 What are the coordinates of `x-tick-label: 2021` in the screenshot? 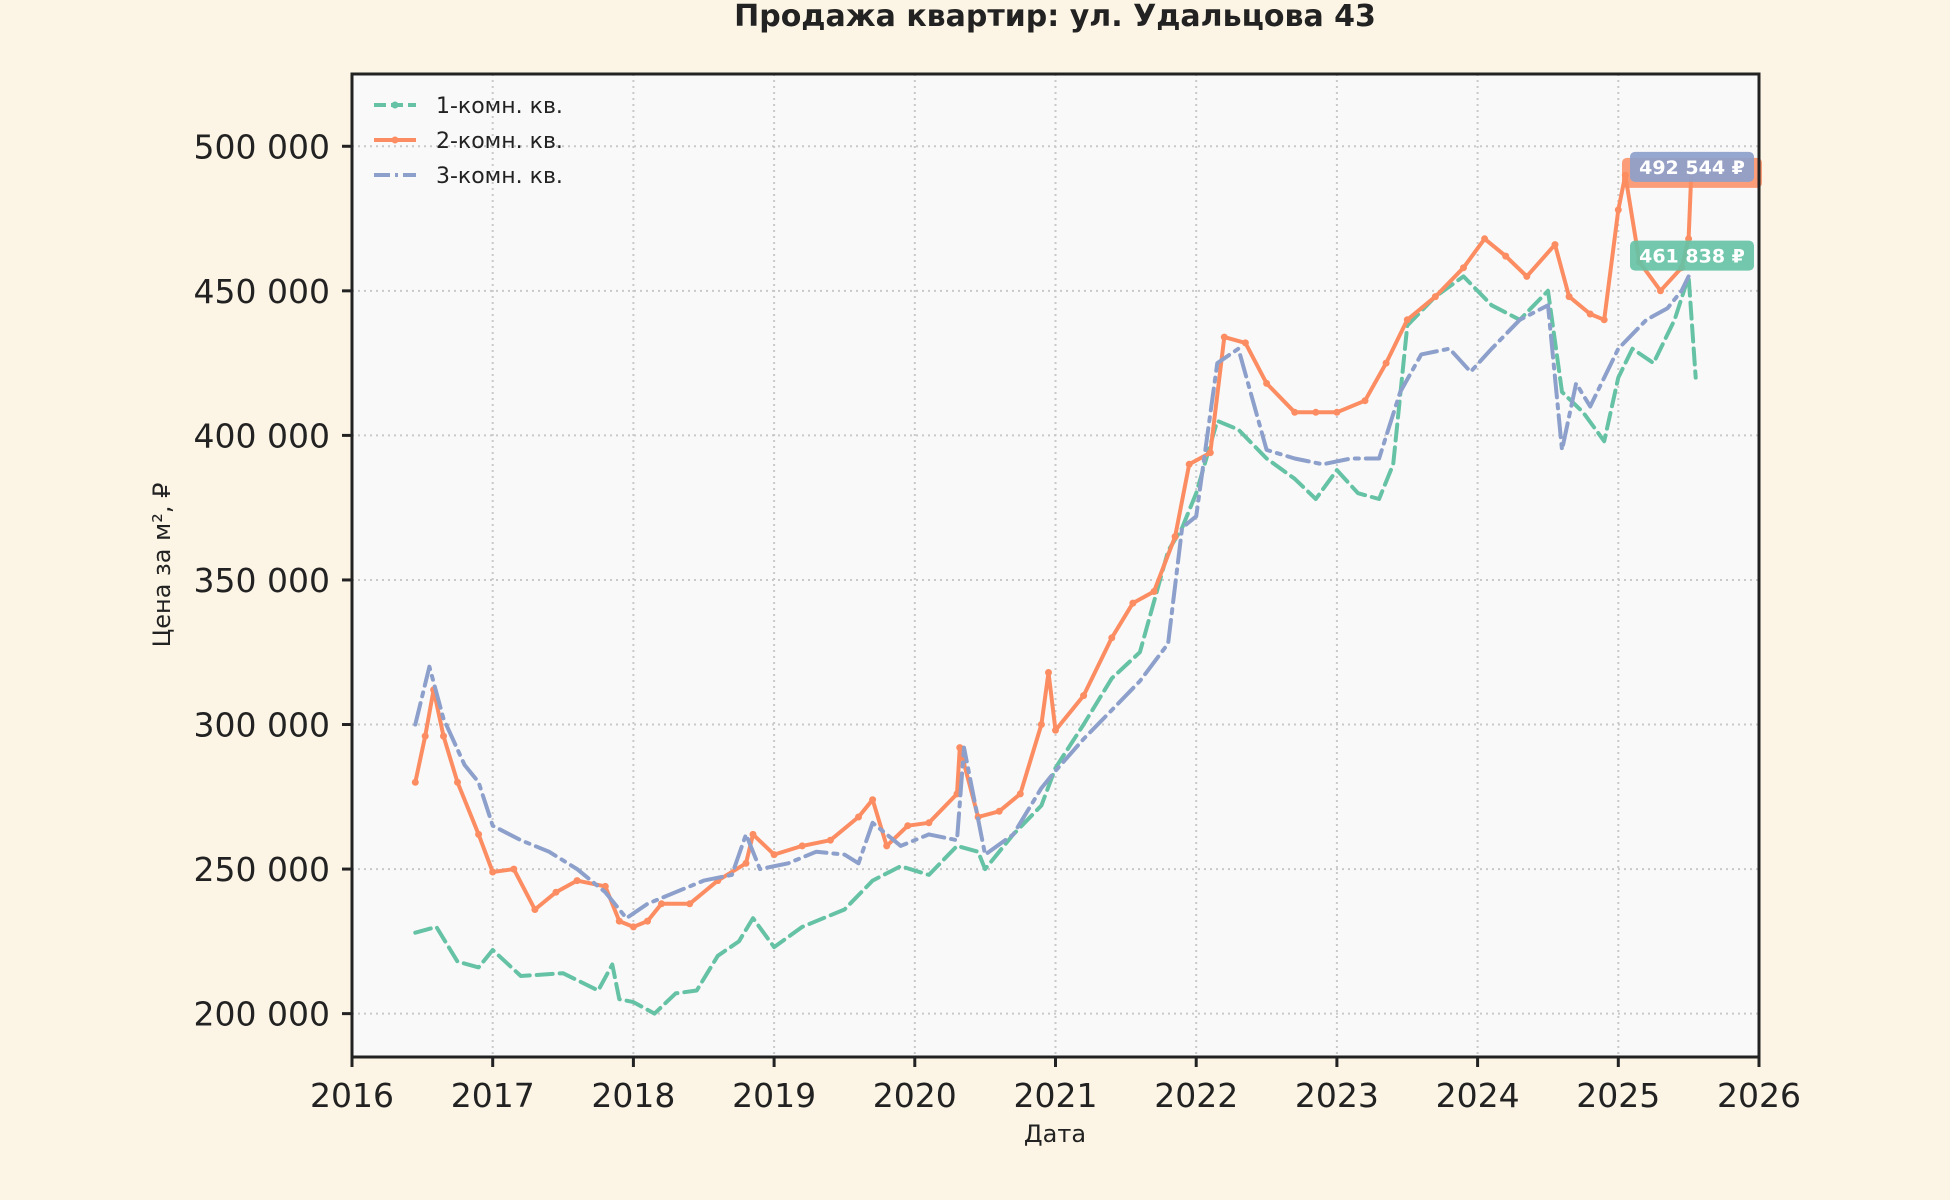 It's located at (1056, 1095).